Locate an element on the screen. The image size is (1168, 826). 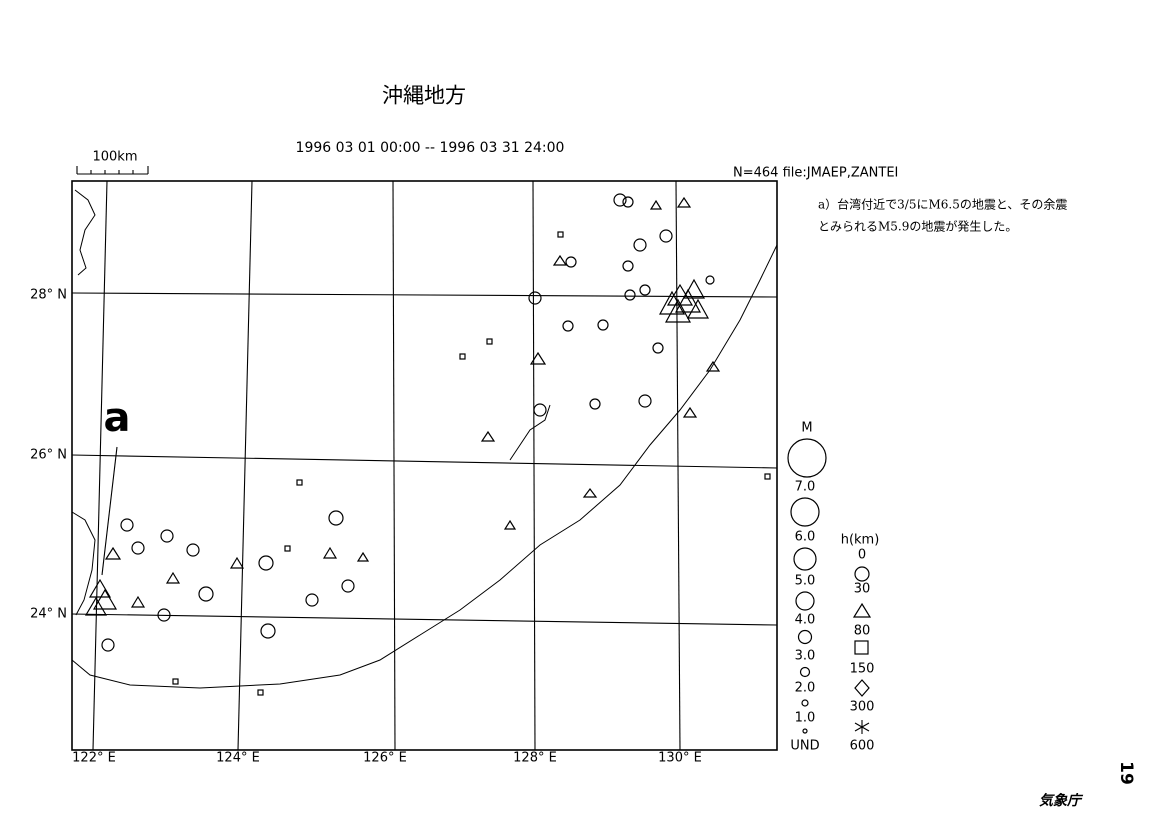
longitude-label: 128° E is located at coordinates (535, 758).